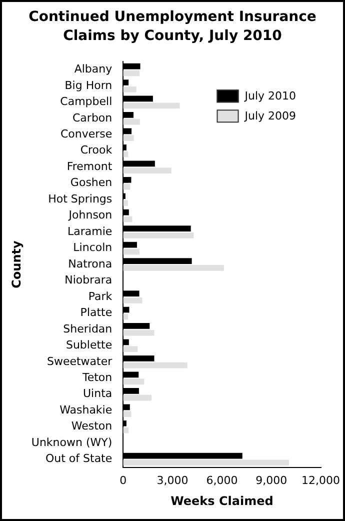 Image resolution: width=345 pixels, height=521 pixels. What do you see at coordinates (100, 296) in the screenshot?
I see `y-tick-label: Park` at bounding box center [100, 296].